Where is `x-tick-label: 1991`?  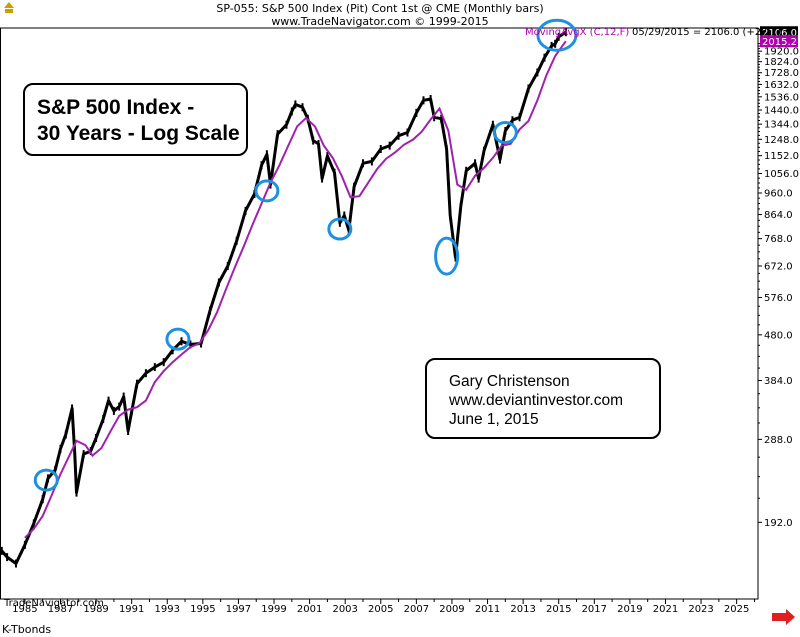
x-tick-label: 1991 is located at coordinates (131, 609).